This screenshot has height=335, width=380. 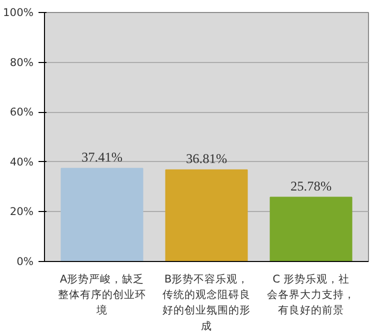 I want to click on y-tick-label: 60%, so click(x=22, y=112).